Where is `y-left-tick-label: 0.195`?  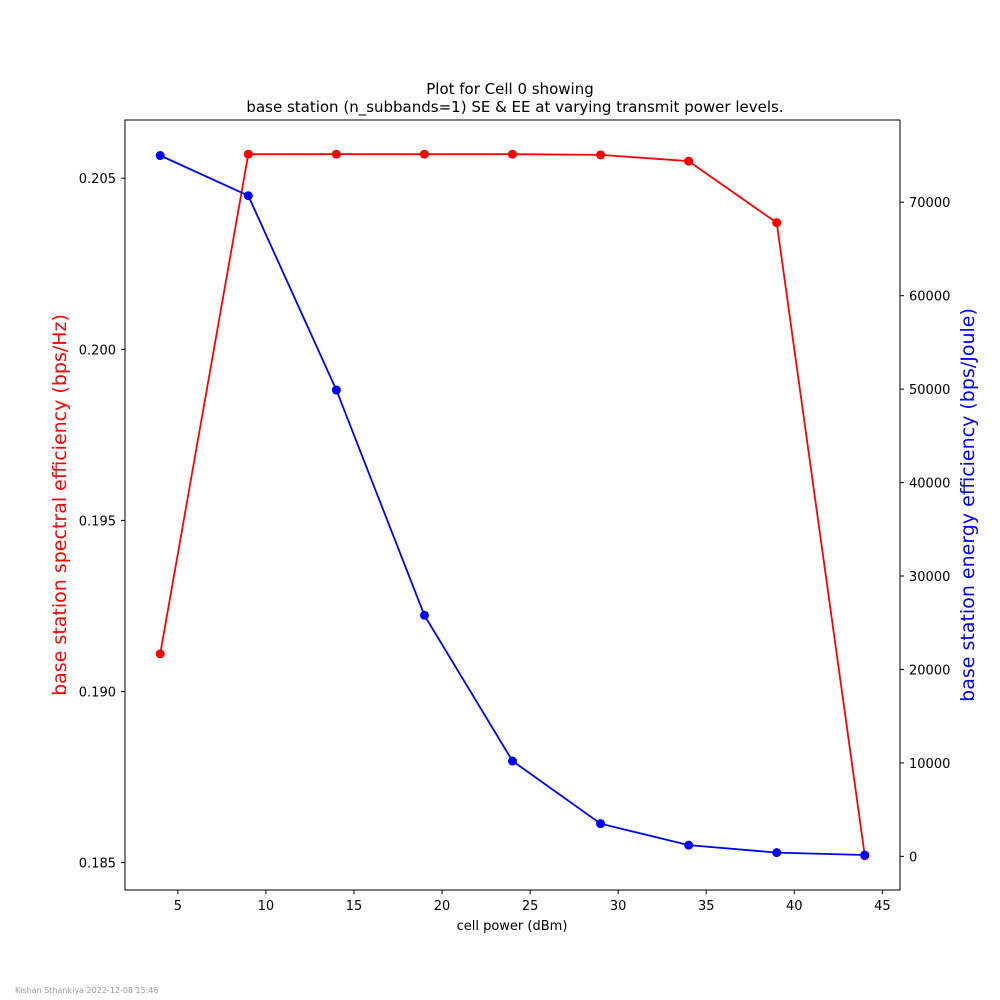 y-left-tick-label: 0.195 is located at coordinates (97, 521).